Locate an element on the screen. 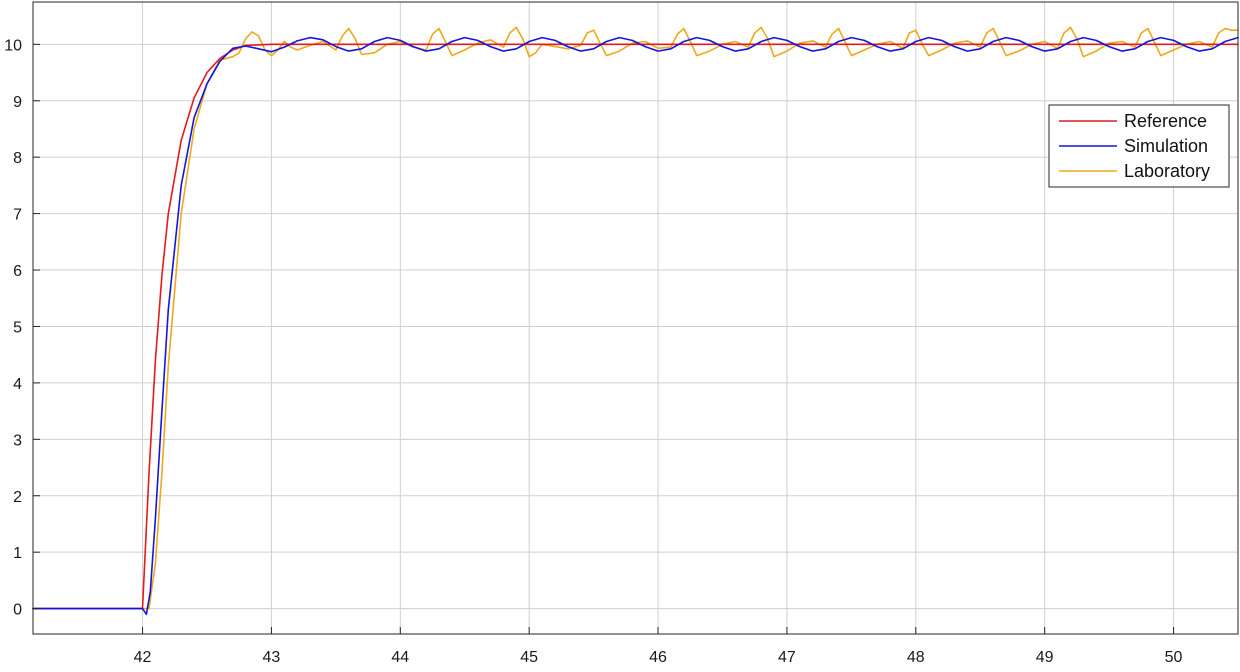  x-tick-label: 48 is located at coordinates (916, 657).